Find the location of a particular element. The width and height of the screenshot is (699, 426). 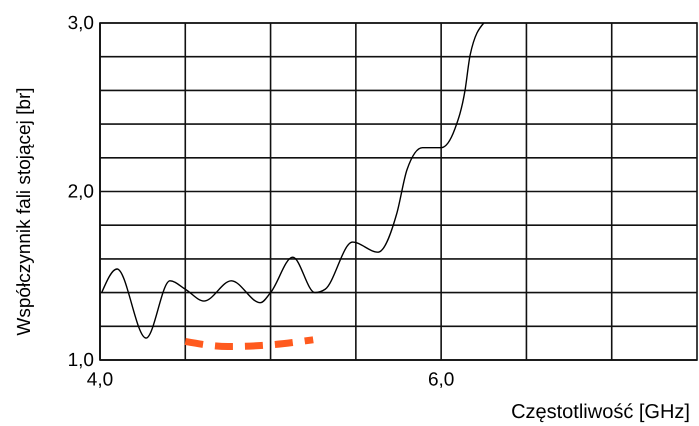

y-tick-label: 3,0 is located at coordinates (81, 23).